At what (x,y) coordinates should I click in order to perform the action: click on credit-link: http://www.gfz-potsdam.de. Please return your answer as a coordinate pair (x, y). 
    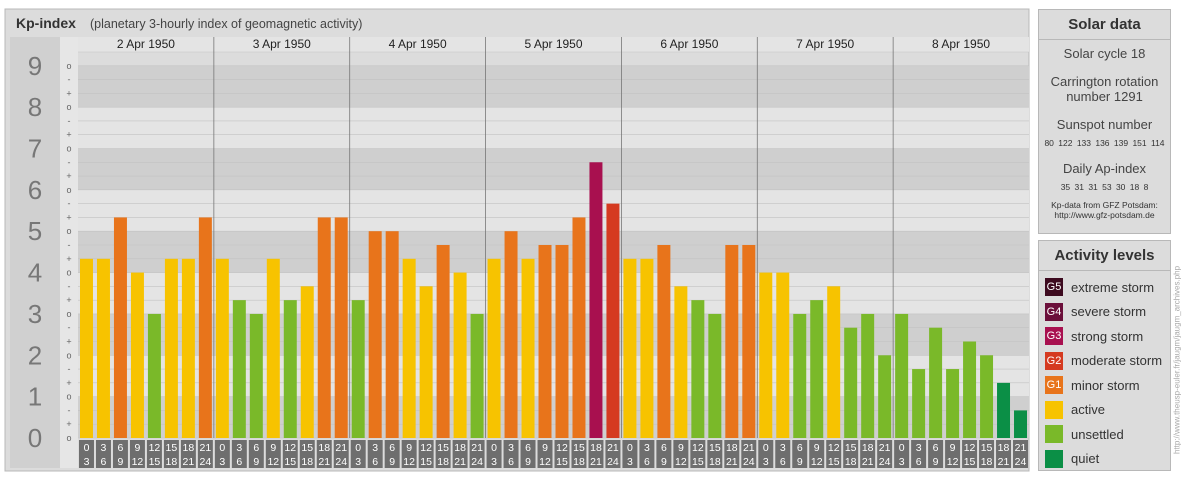
    Looking at the image, I should click on (1104, 215).